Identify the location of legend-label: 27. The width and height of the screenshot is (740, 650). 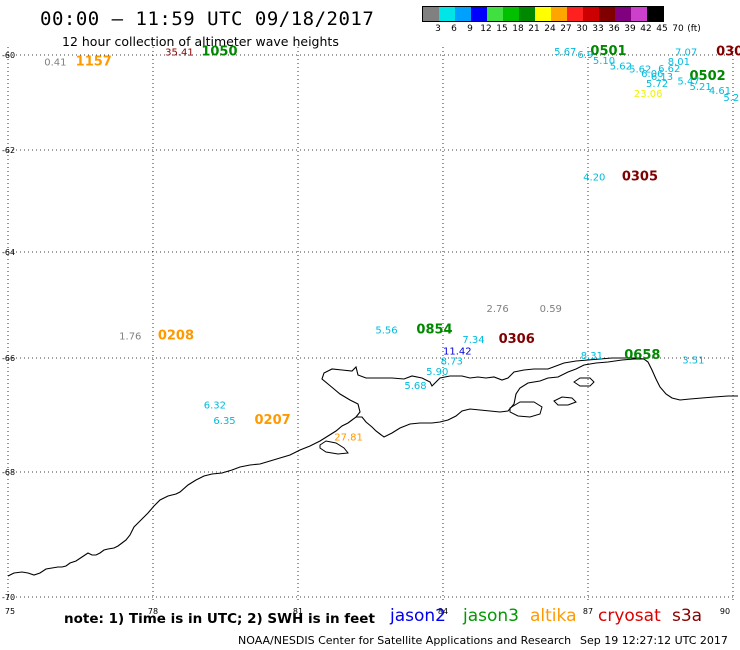
(566, 29).